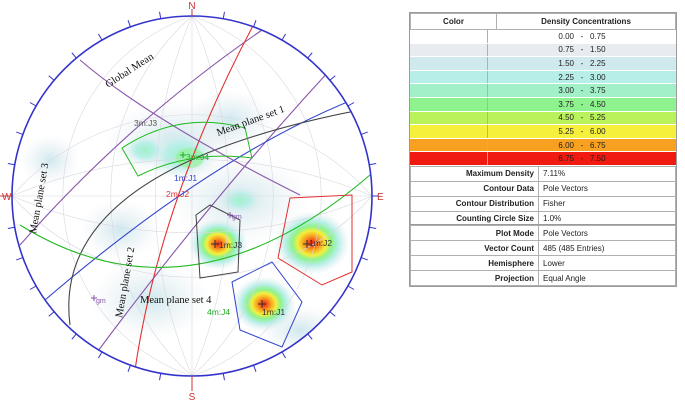  I want to click on label-global-mean: Global Mean, so click(130, 71).